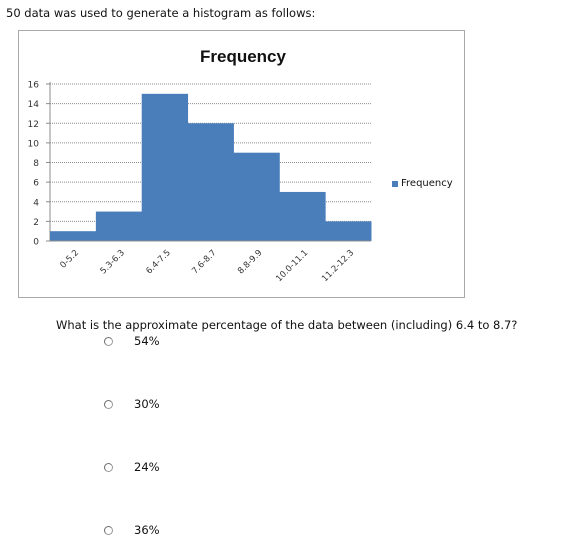 This screenshot has height=558, width=573. Describe the element at coordinates (292, 266) in the screenshot. I see `x-tick-label: 10.0-11.1` at that location.